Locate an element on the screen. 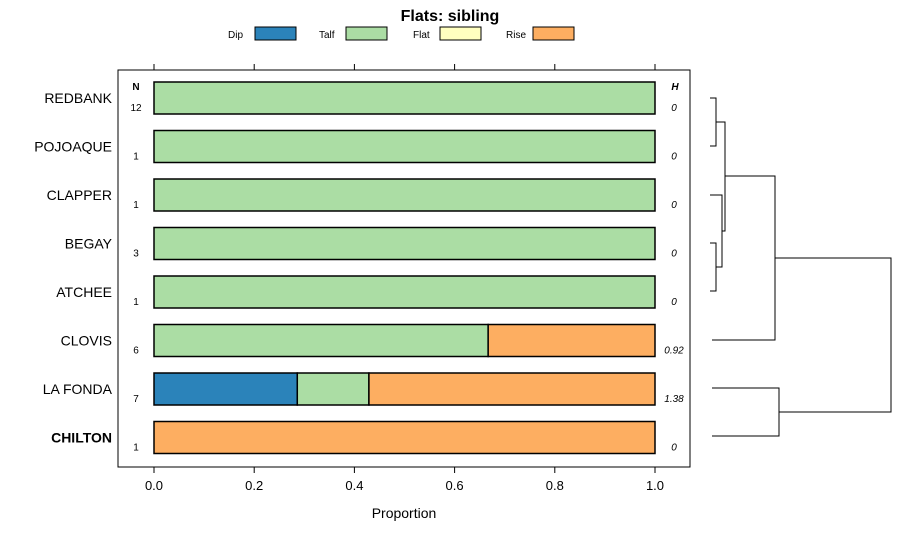  h-header: H is located at coordinates (675, 87).